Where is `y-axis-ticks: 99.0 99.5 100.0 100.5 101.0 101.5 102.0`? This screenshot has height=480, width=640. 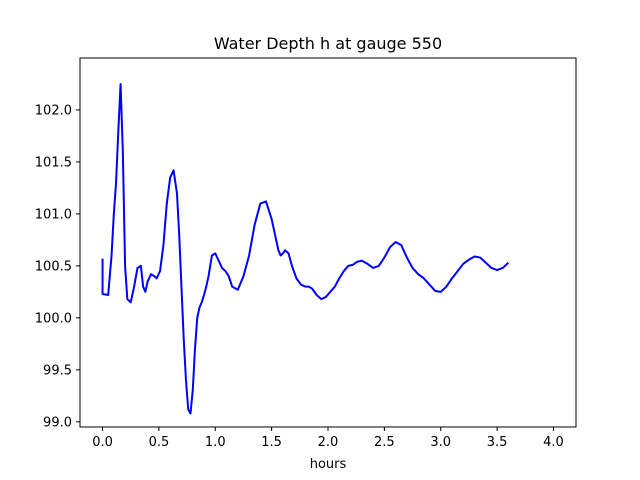 y-axis-ticks: 99.0 99.5 100.0 100.5 101.0 101.5 102.0 is located at coordinates (57, 266).